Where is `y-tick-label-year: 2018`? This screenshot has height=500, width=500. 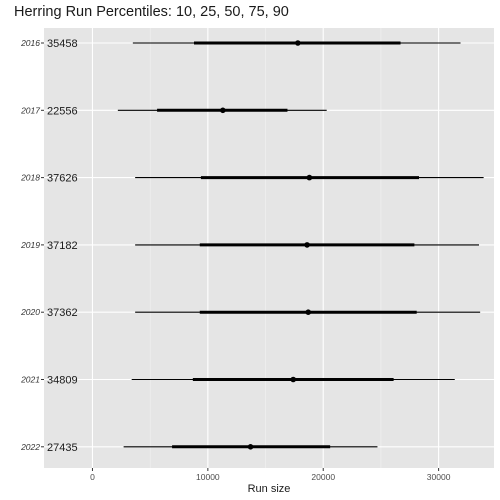
y-tick-label-year: 2018 is located at coordinates (30, 178).